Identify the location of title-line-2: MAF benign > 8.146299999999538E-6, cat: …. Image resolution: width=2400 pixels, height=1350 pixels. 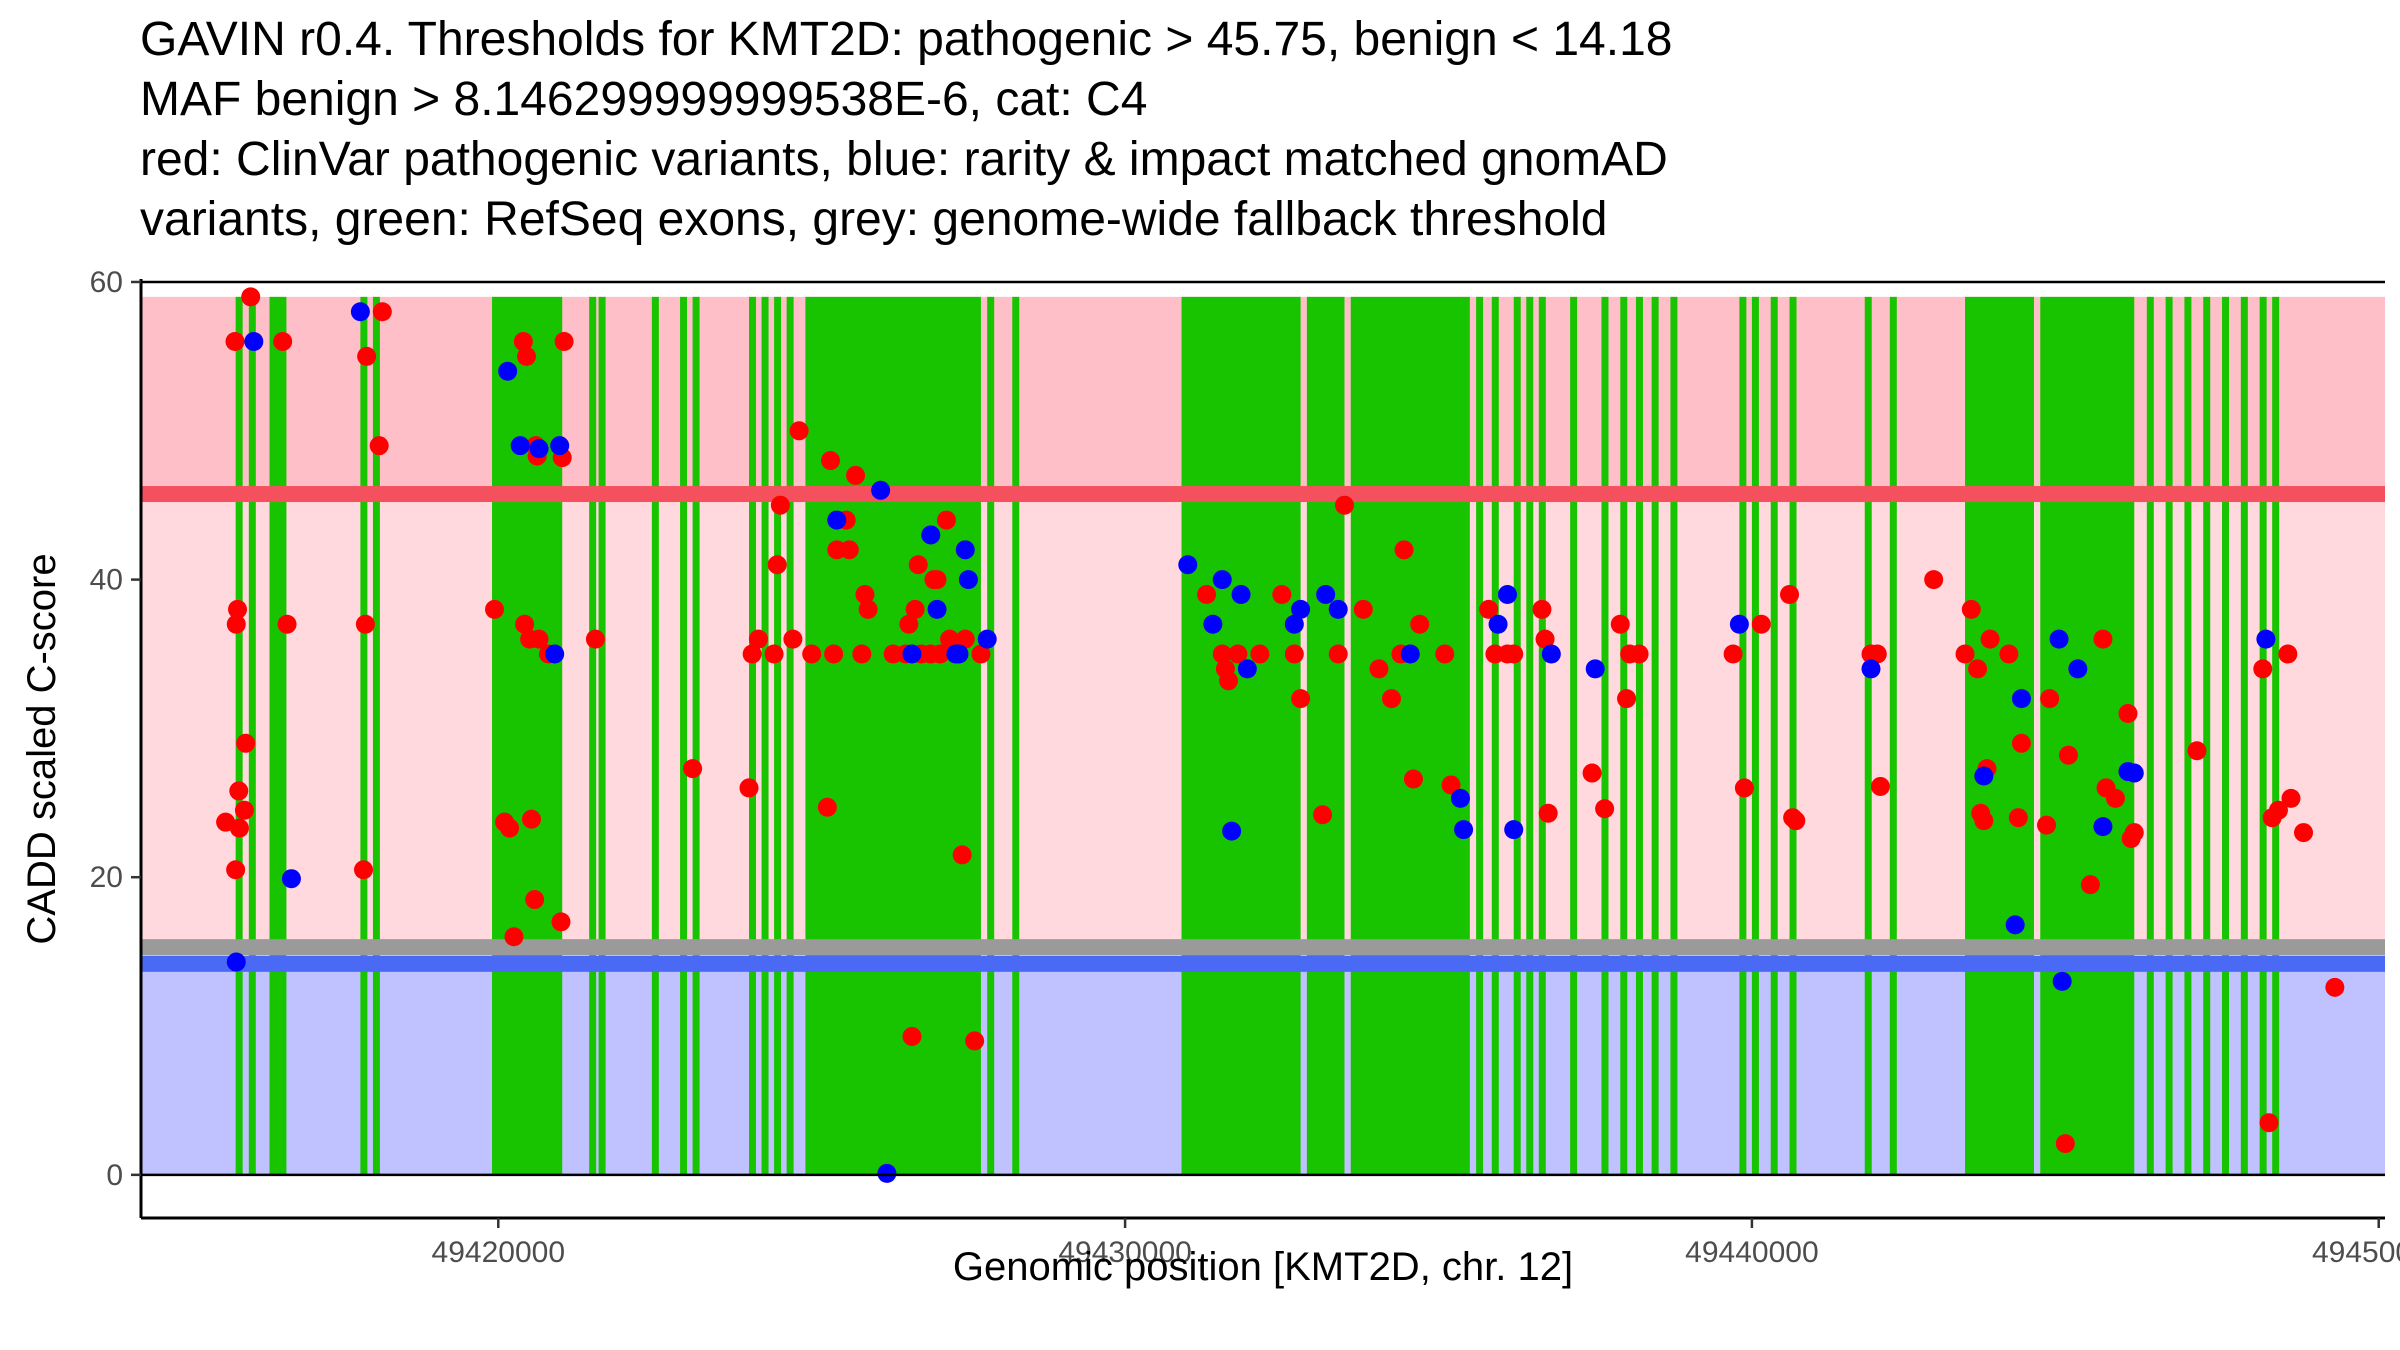
(644, 99).